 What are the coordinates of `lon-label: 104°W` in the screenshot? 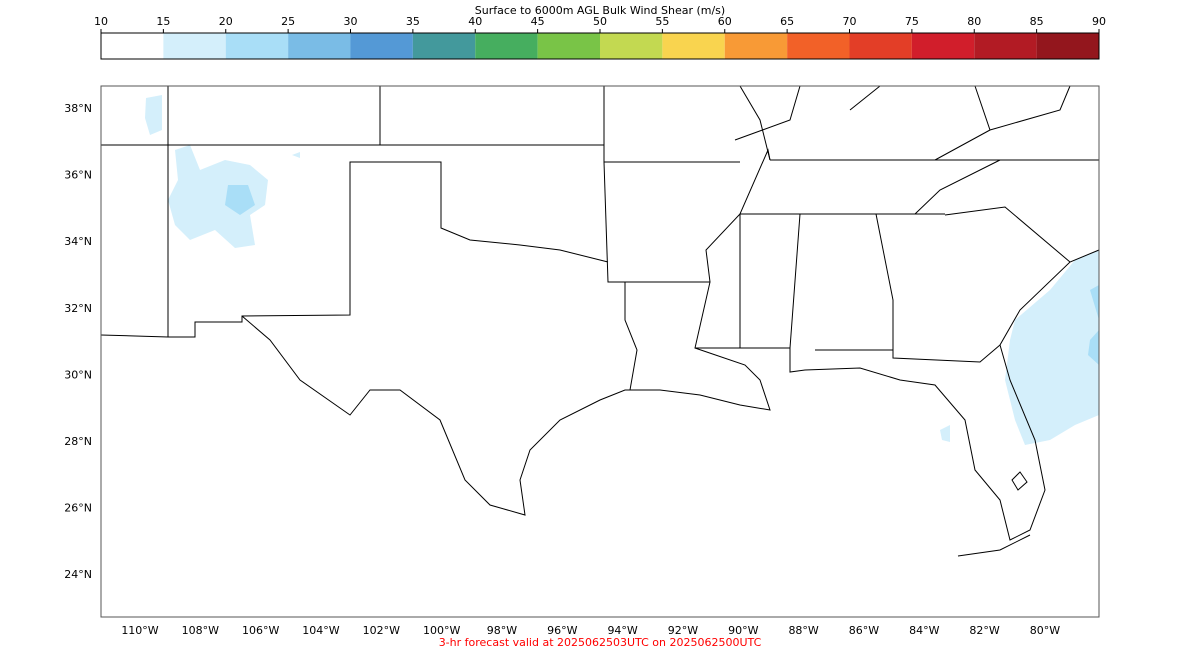 It's located at (320, 630).